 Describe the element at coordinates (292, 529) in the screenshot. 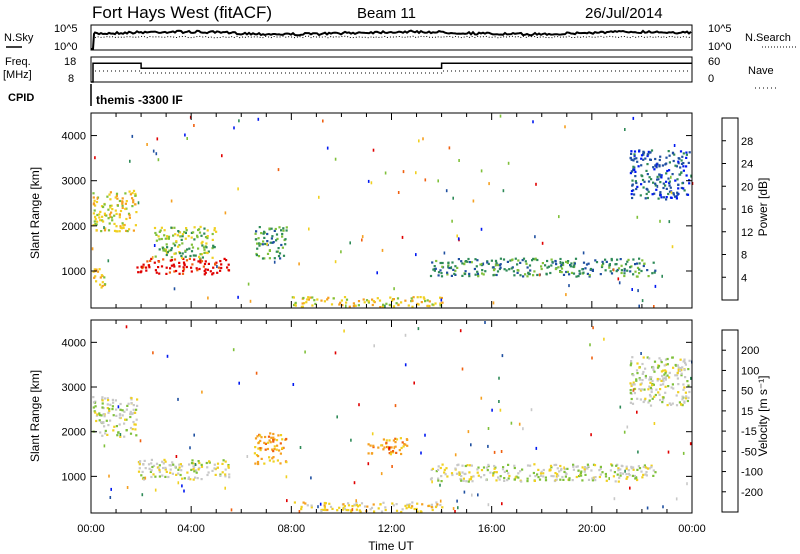

I see `time-tick-label: 08:00` at that location.